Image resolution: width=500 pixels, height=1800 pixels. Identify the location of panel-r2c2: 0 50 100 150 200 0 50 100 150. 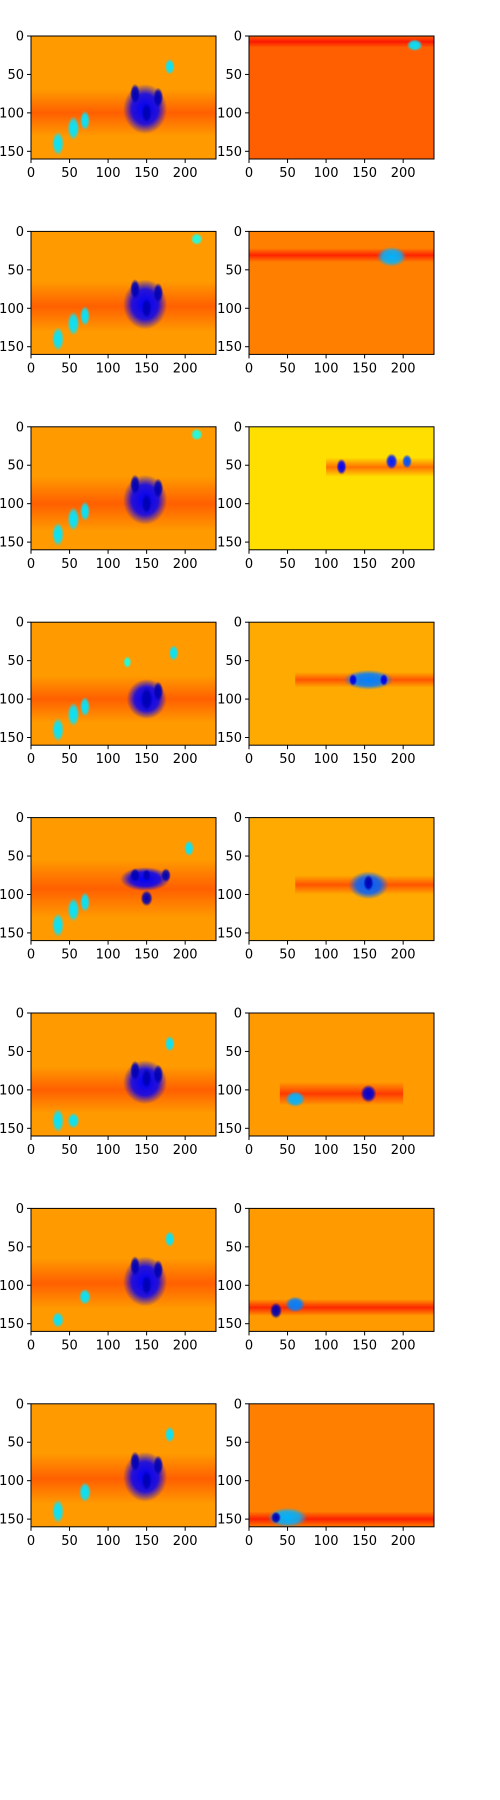
(326, 300).